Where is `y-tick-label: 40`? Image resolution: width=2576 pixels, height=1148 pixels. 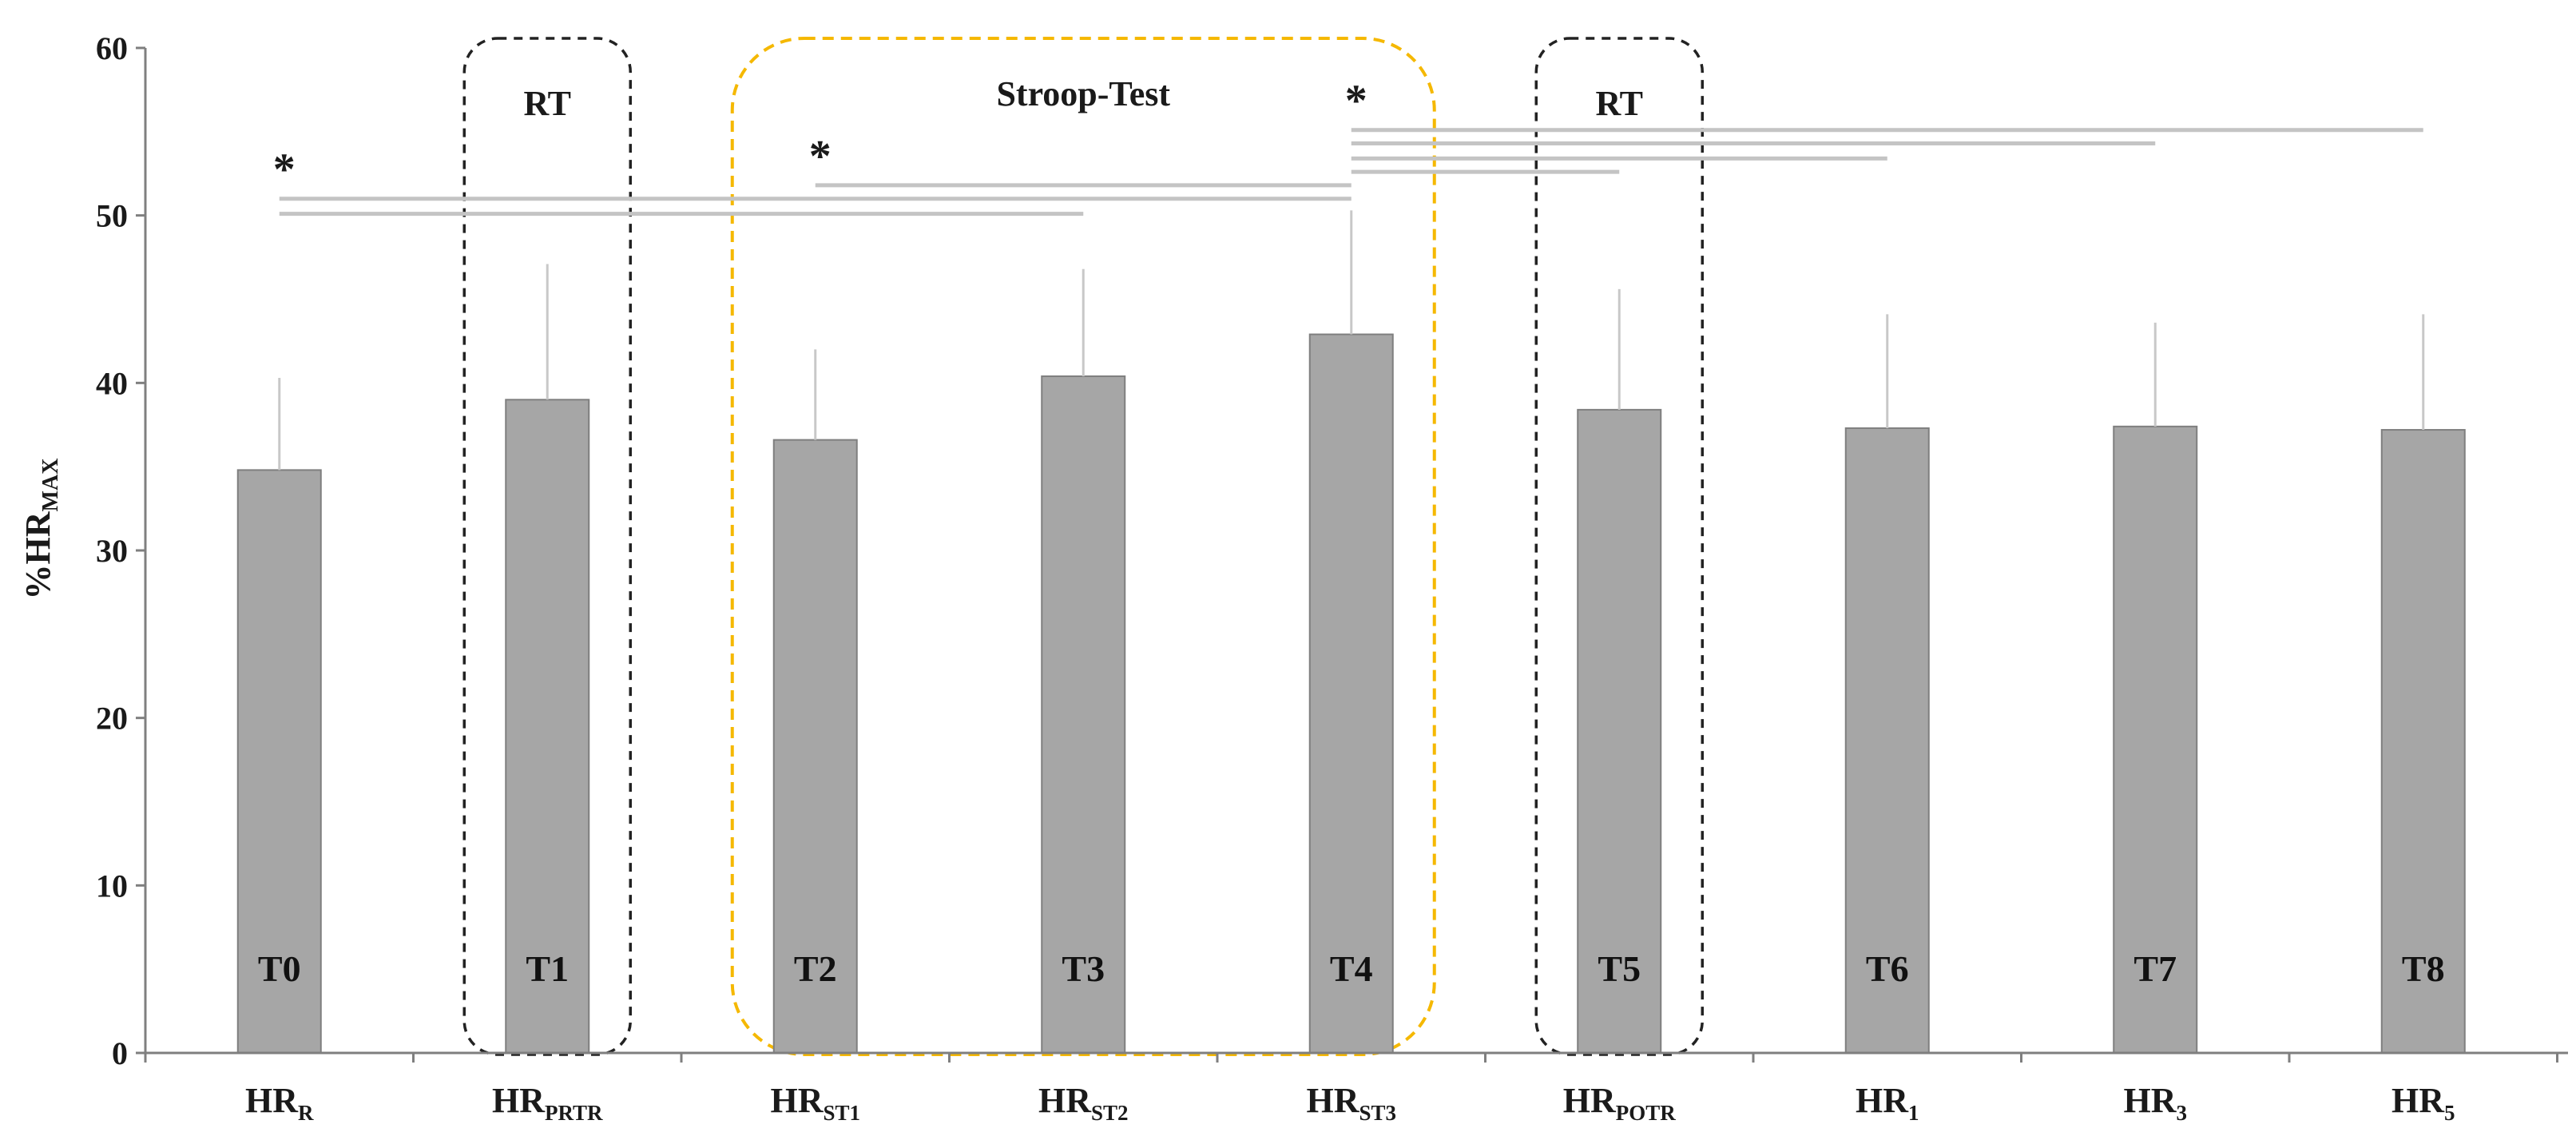
y-tick-label: 40 is located at coordinates (112, 383).